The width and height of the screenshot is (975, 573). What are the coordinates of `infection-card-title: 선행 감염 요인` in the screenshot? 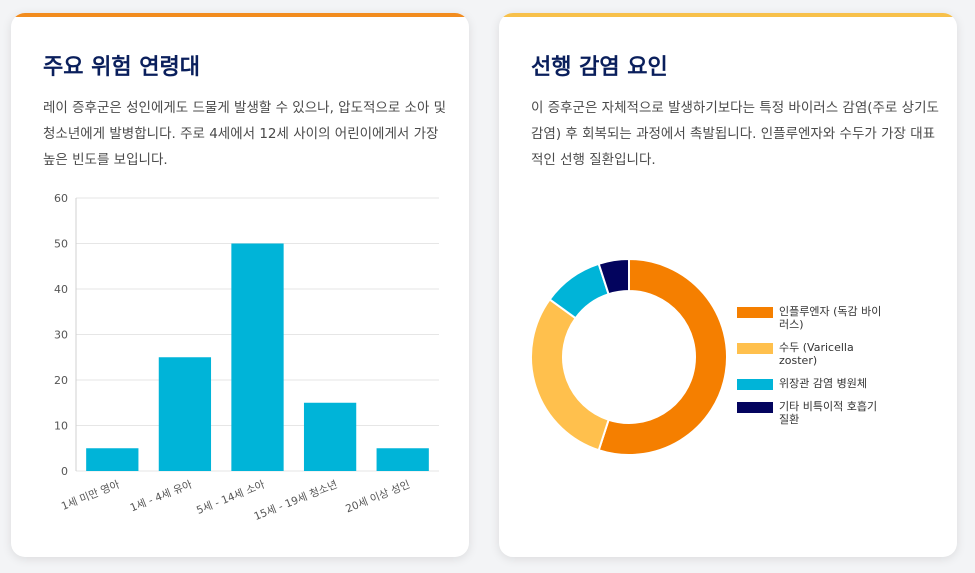 It's located at (599, 67).